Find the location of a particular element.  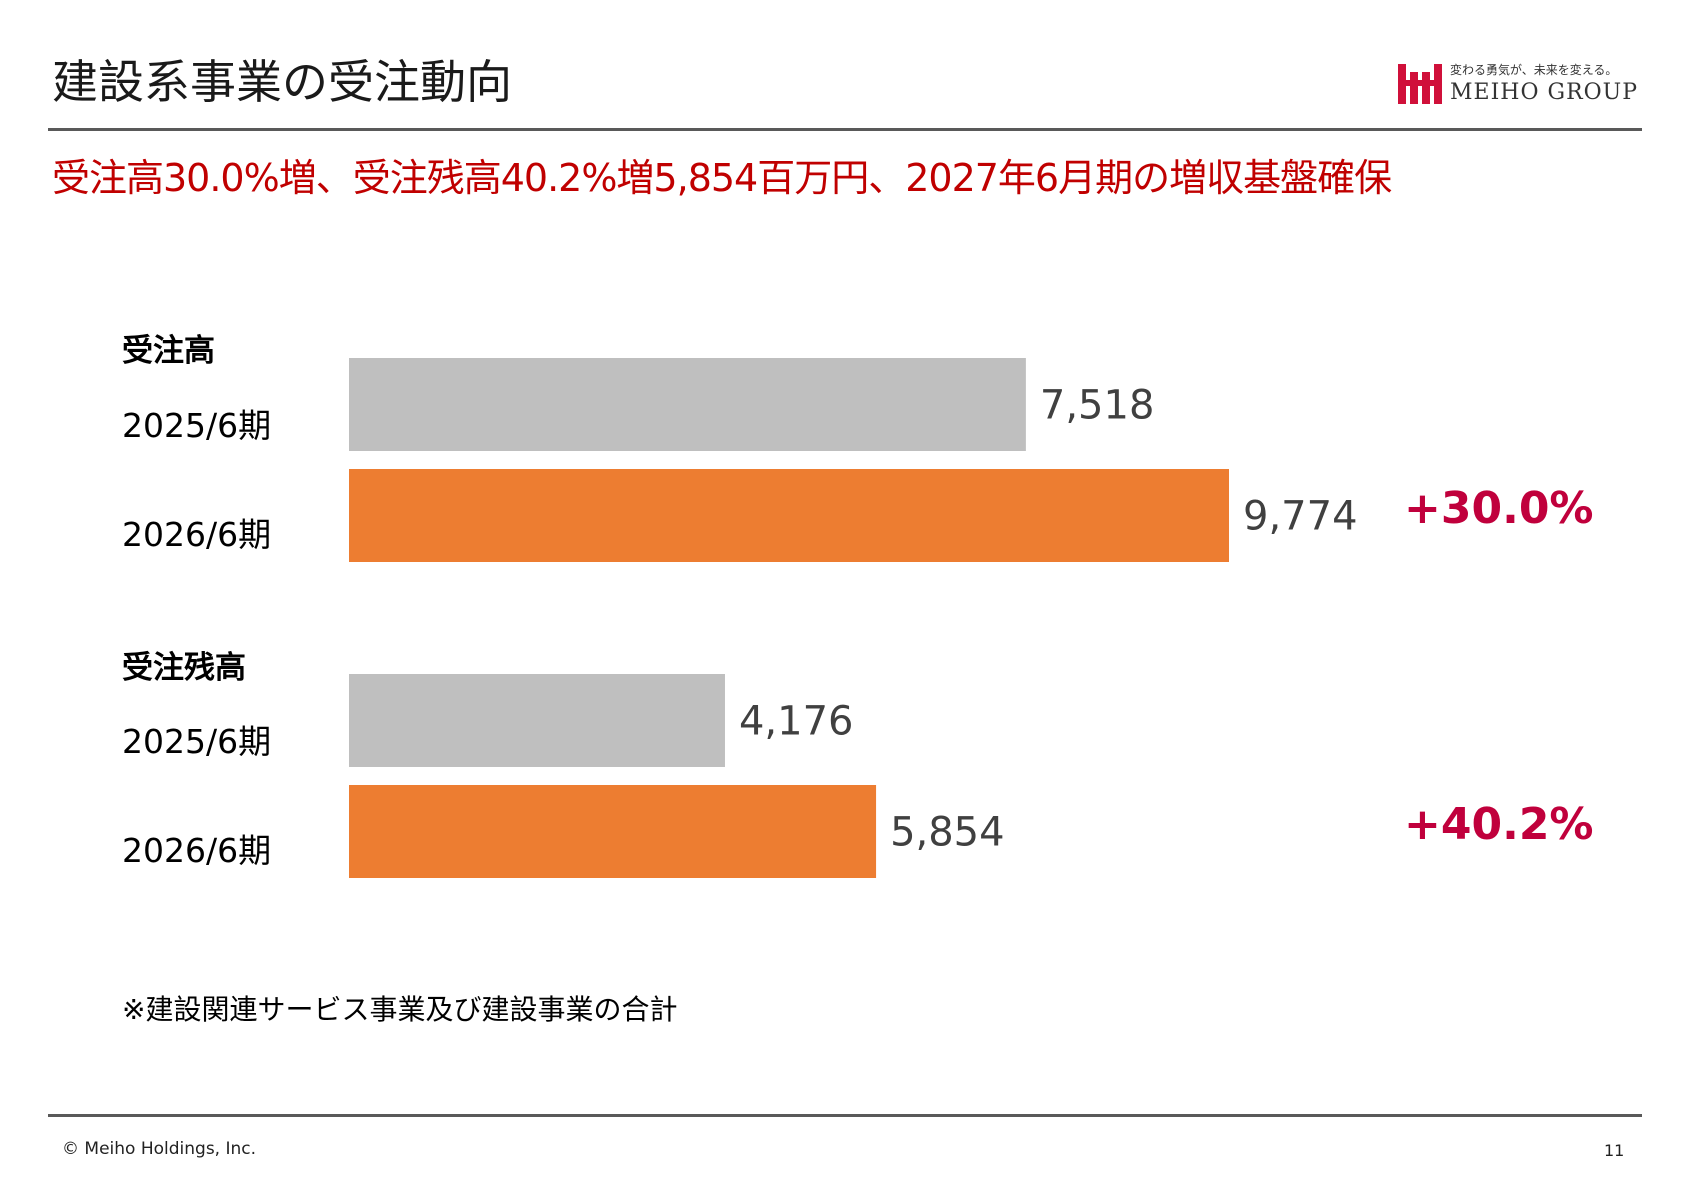

logo-name: MEIHO GROUP is located at coordinates (1544, 92).